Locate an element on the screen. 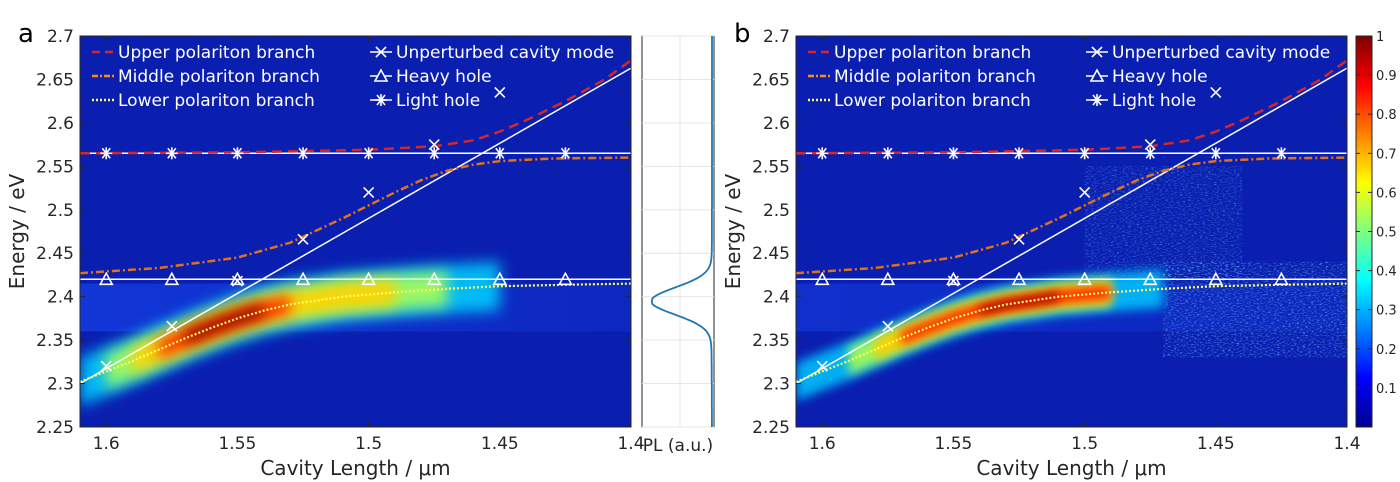  pl-frame is located at coordinates (678, 231).